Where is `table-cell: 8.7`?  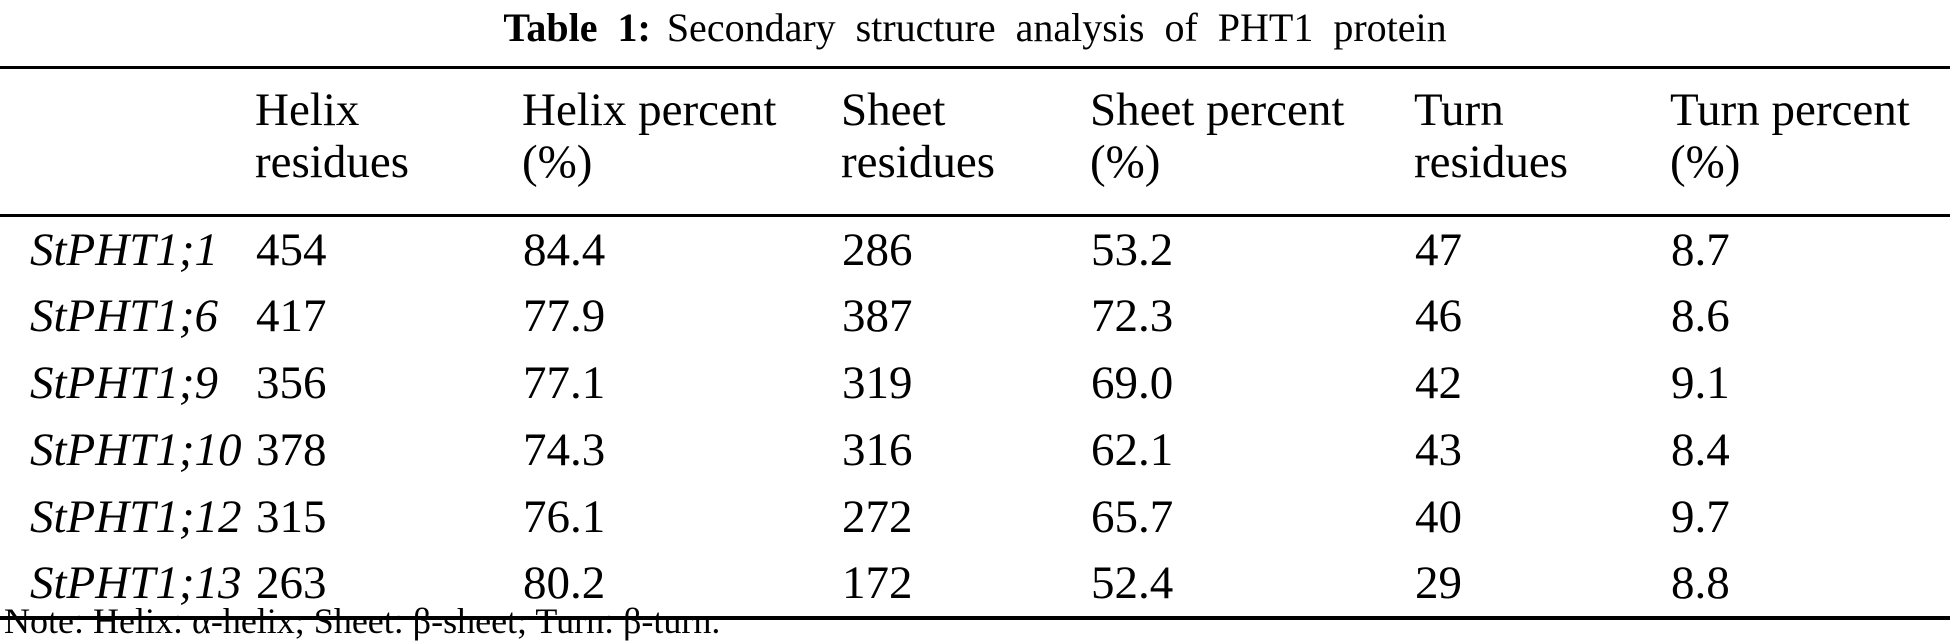 table-cell: 8.7 is located at coordinates (1700, 249).